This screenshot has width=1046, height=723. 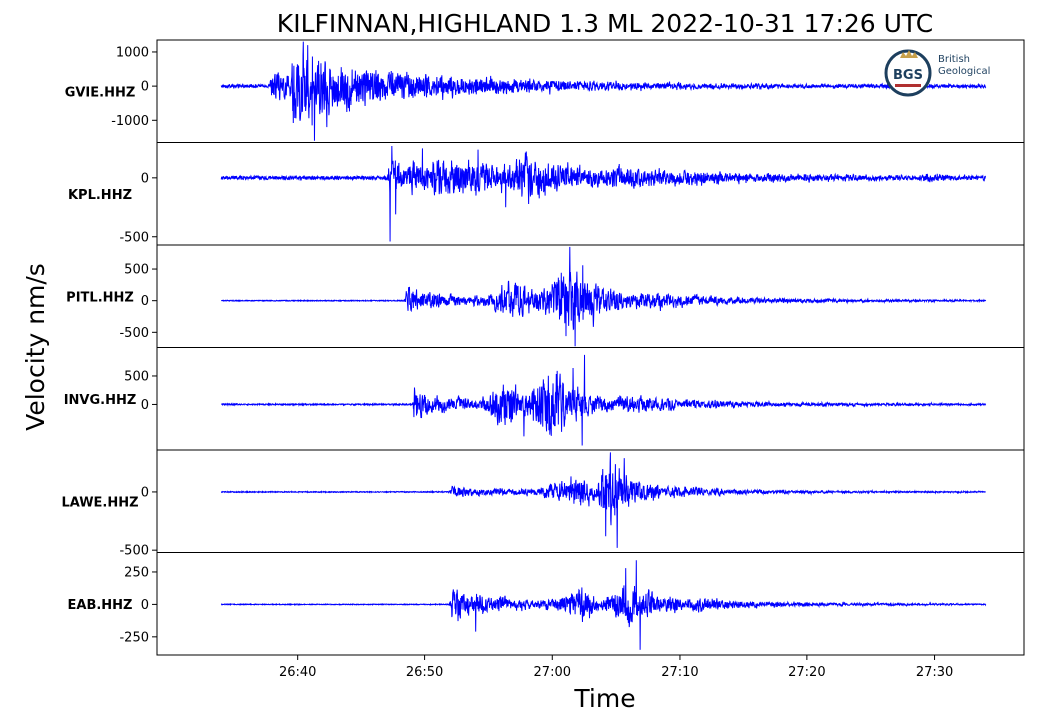 What do you see at coordinates (132, 52) in the screenshot?
I see `y-tick-label: 1000` at bounding box center [132, 52].